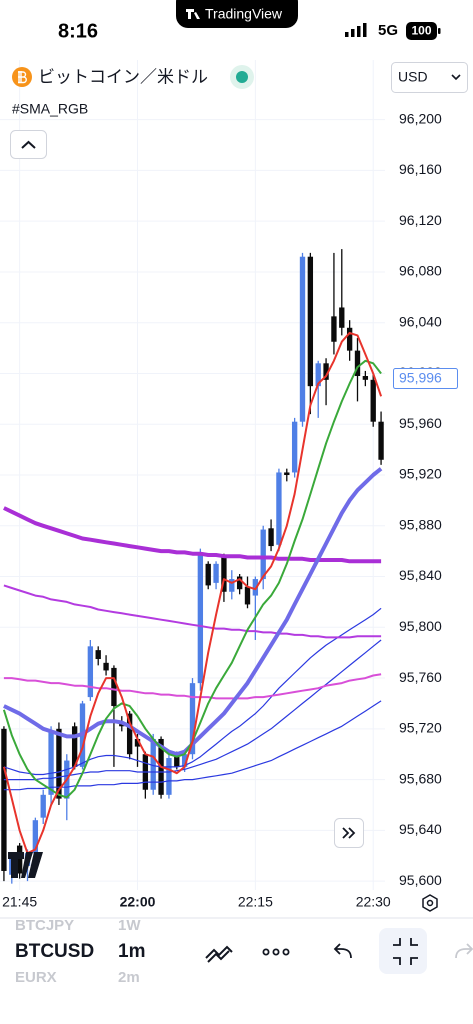 The image size is (473, 1024). Describe the element at coordinates (50, 109) in the screenshot. I see `indicator-name: #SMA_RGB` at that location.